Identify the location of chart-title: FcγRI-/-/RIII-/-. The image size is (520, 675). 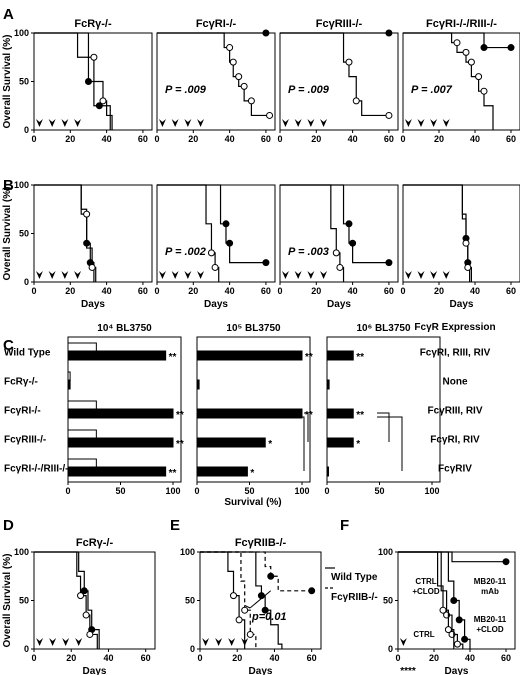
(461, 24).